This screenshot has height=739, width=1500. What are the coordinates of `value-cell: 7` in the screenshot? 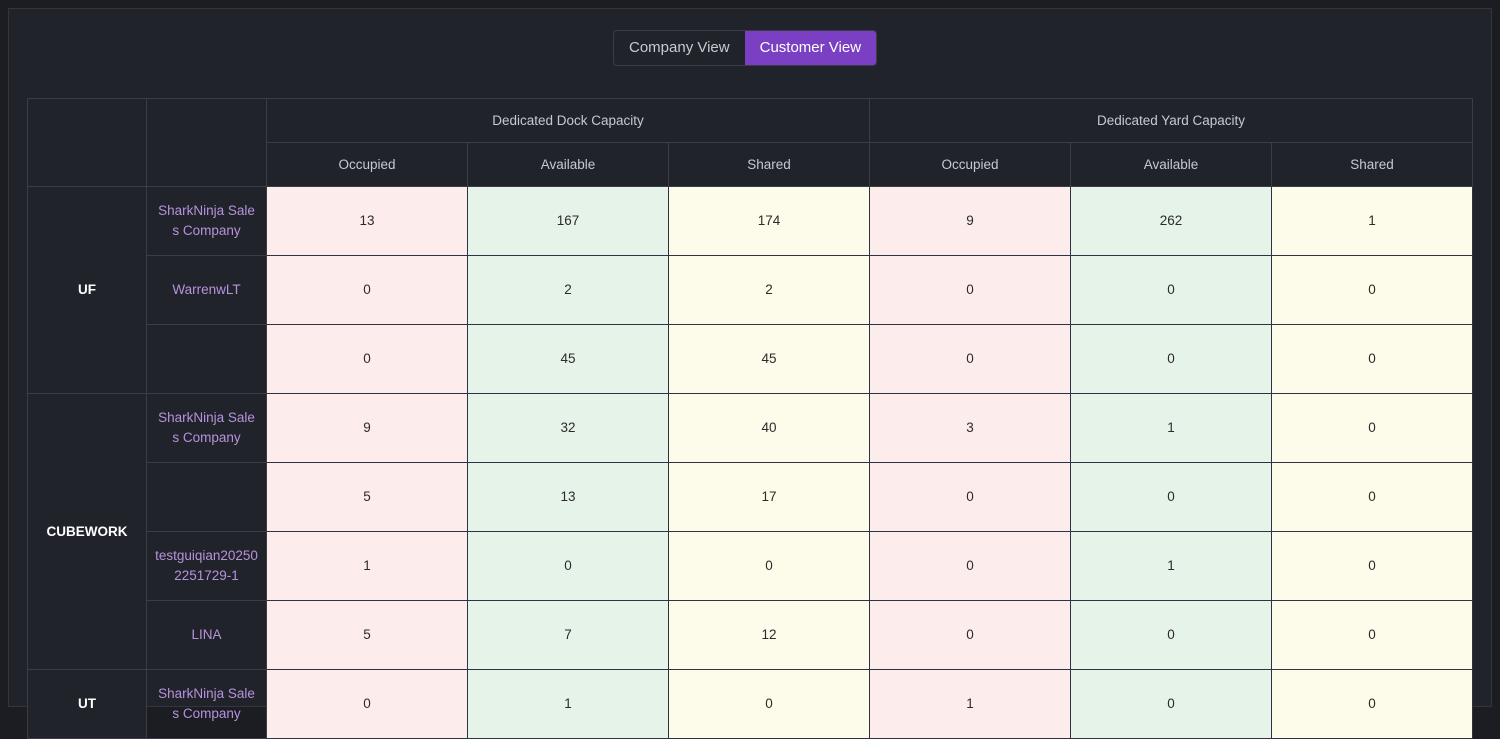 It's located at (568, 635).